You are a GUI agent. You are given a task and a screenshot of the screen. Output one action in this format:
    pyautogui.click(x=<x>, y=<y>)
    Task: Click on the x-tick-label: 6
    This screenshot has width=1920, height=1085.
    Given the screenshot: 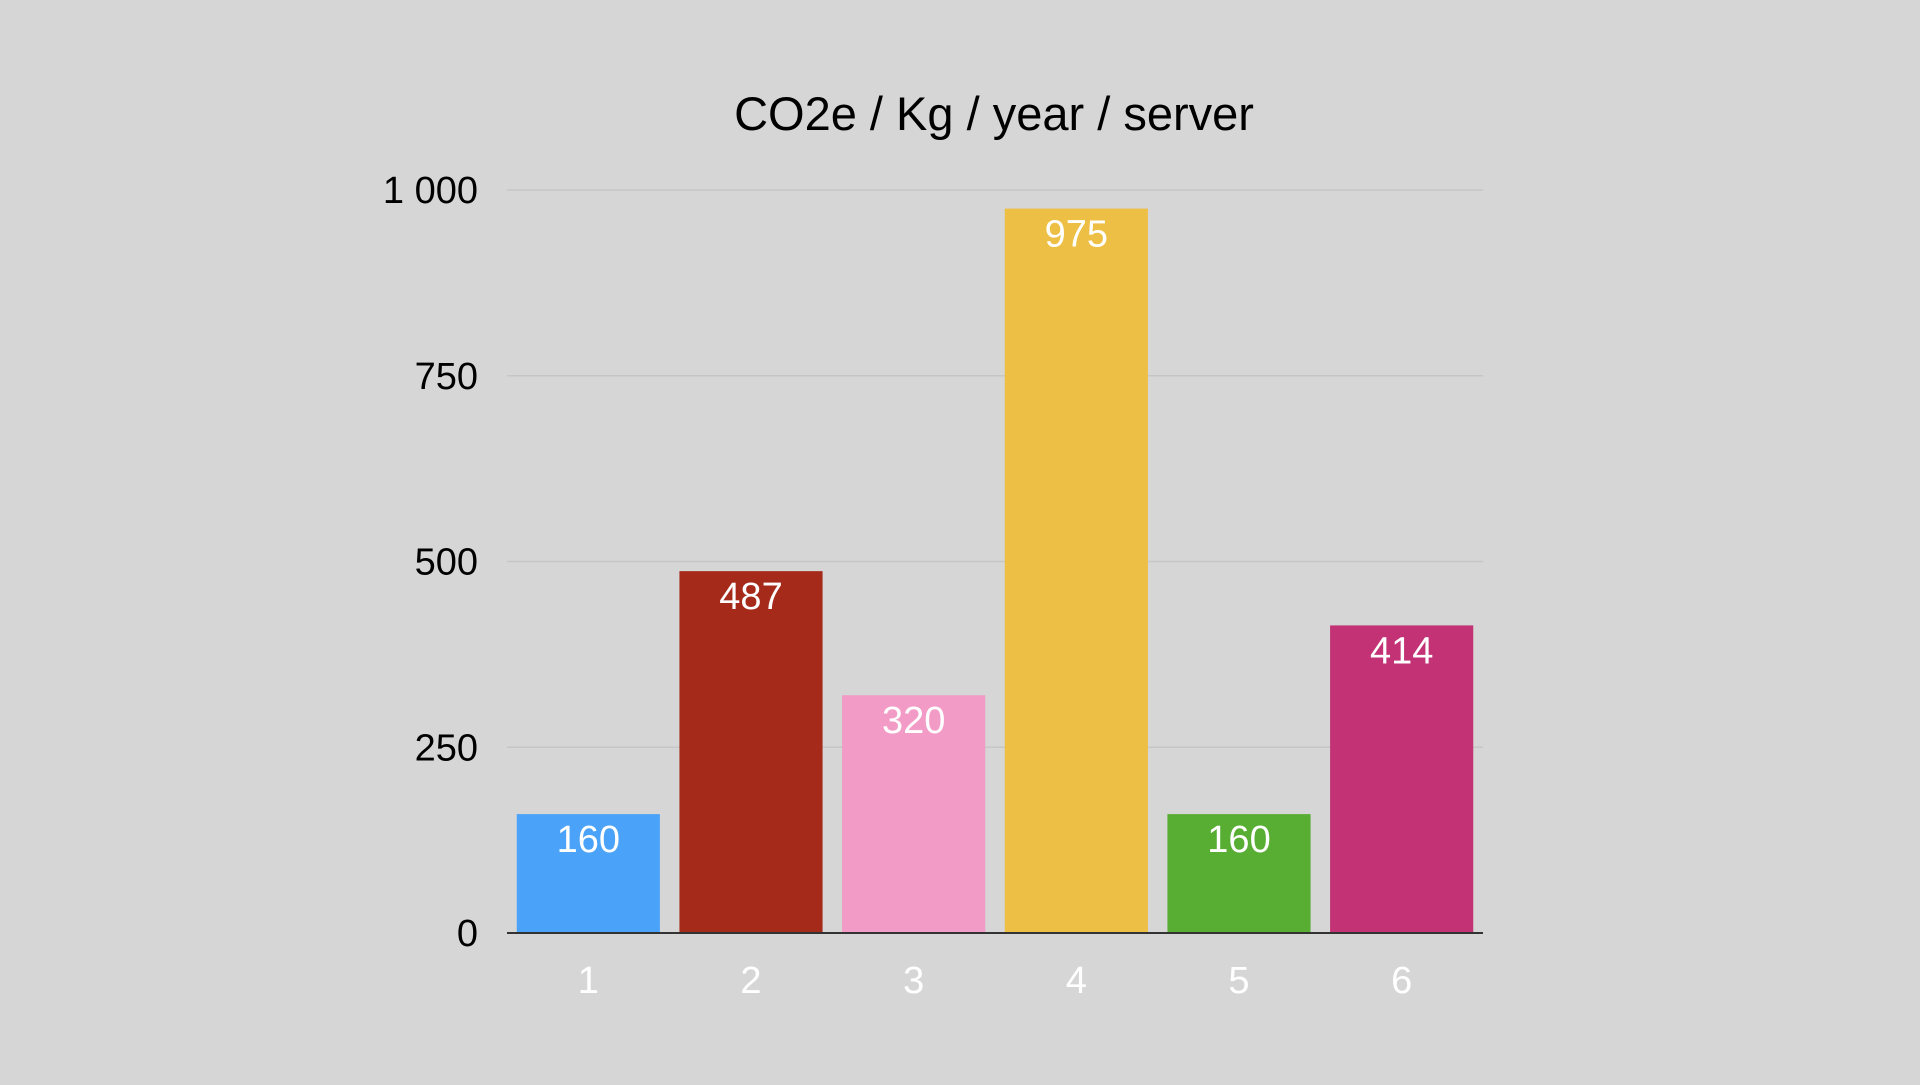 What is the action you would take?
    pyautogui.click(x=1401, y=981)
    